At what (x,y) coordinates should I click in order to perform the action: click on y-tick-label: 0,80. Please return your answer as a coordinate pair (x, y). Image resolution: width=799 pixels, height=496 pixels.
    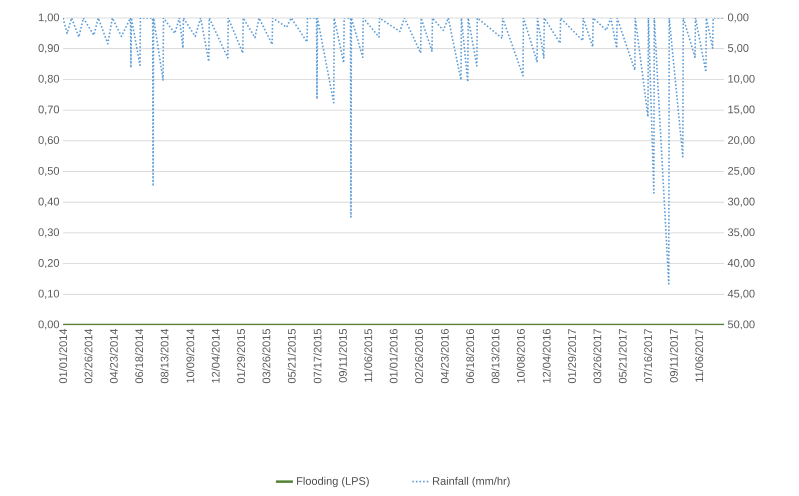
    Looking at the image, I should click on (49, 79).